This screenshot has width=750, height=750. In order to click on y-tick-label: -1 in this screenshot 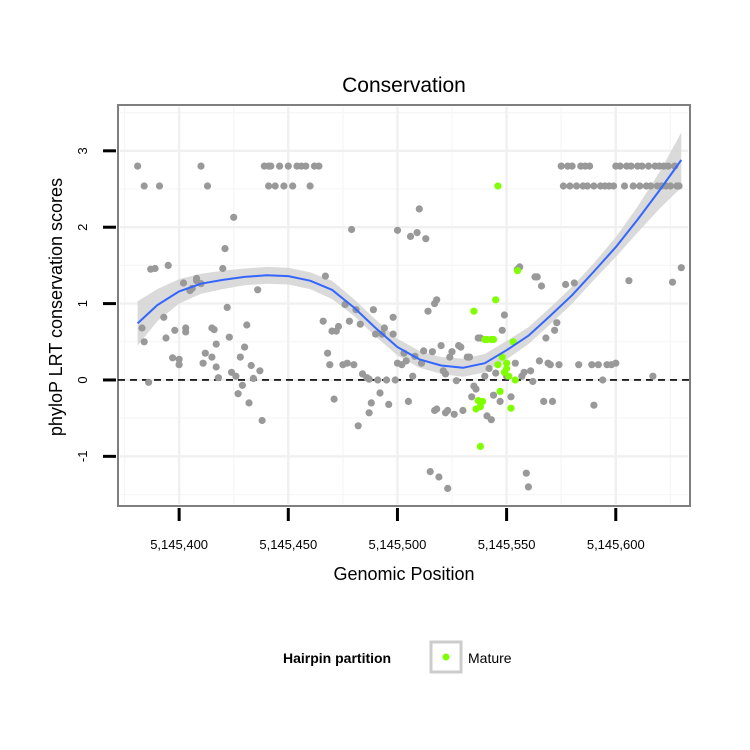, I will do `click(82, 457)`.